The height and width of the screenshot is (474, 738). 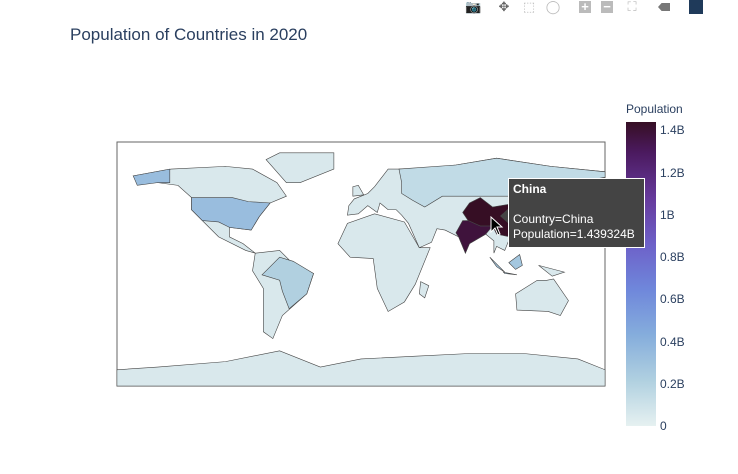 I want to click on country-india, so click(x=474, y=237).